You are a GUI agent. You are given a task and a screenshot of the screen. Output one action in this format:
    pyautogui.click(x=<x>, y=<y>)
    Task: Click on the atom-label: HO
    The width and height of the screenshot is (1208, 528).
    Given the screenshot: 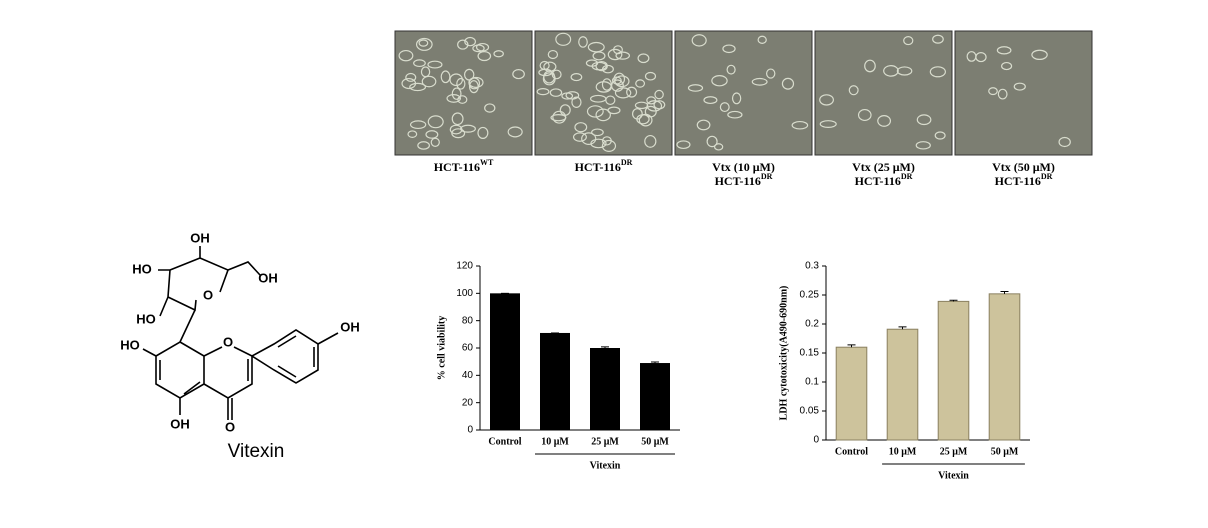 What is the action you would take?
    pyautogui.click(x=146, y=318)
    